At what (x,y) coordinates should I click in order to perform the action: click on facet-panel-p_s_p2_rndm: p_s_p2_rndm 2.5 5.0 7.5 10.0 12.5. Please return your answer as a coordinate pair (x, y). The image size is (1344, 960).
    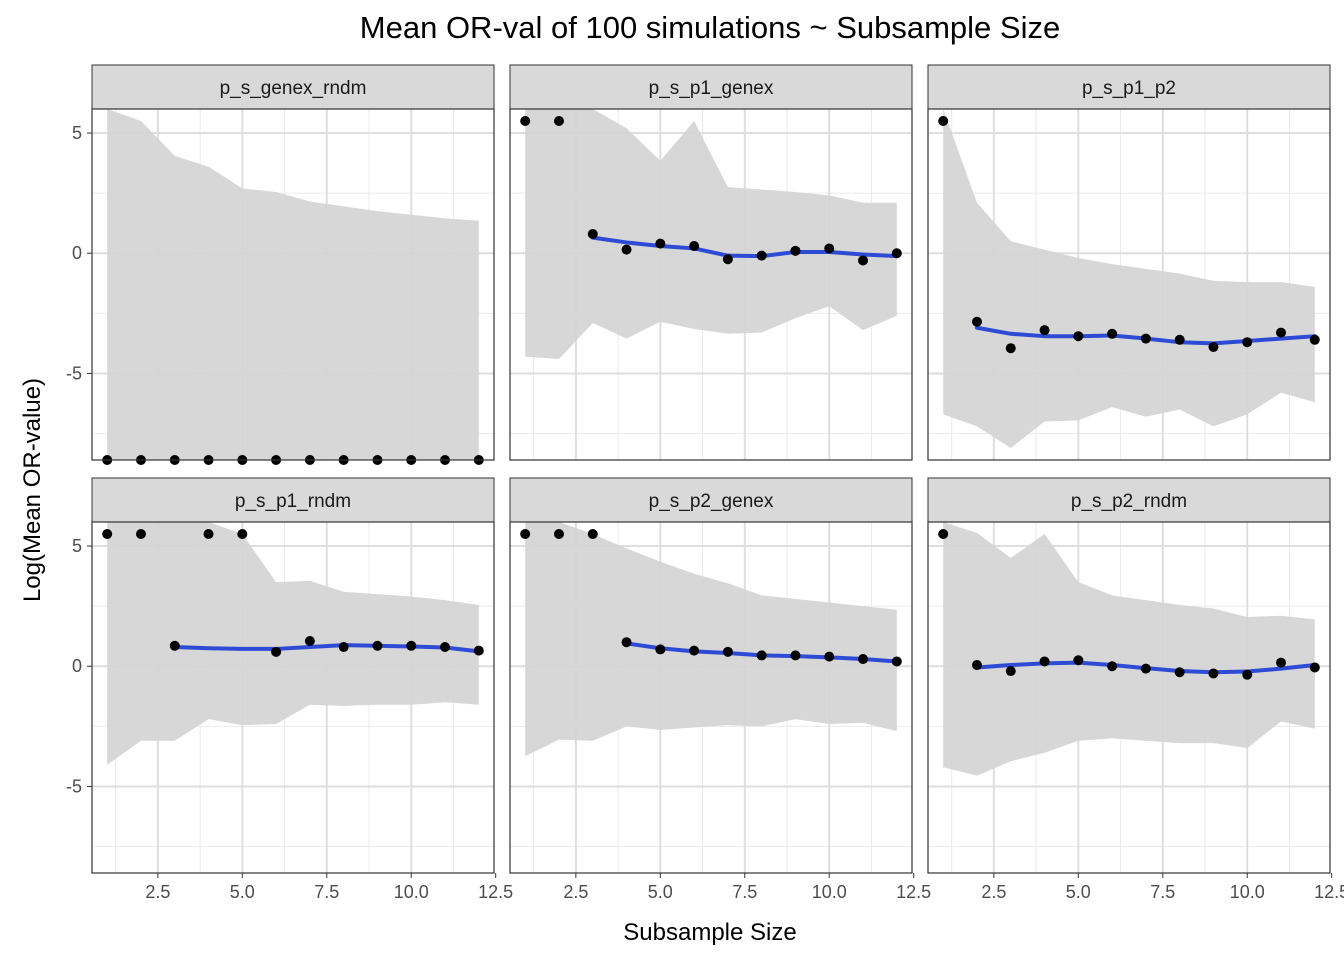
    Looking at the image, I should click on (1135, 689).